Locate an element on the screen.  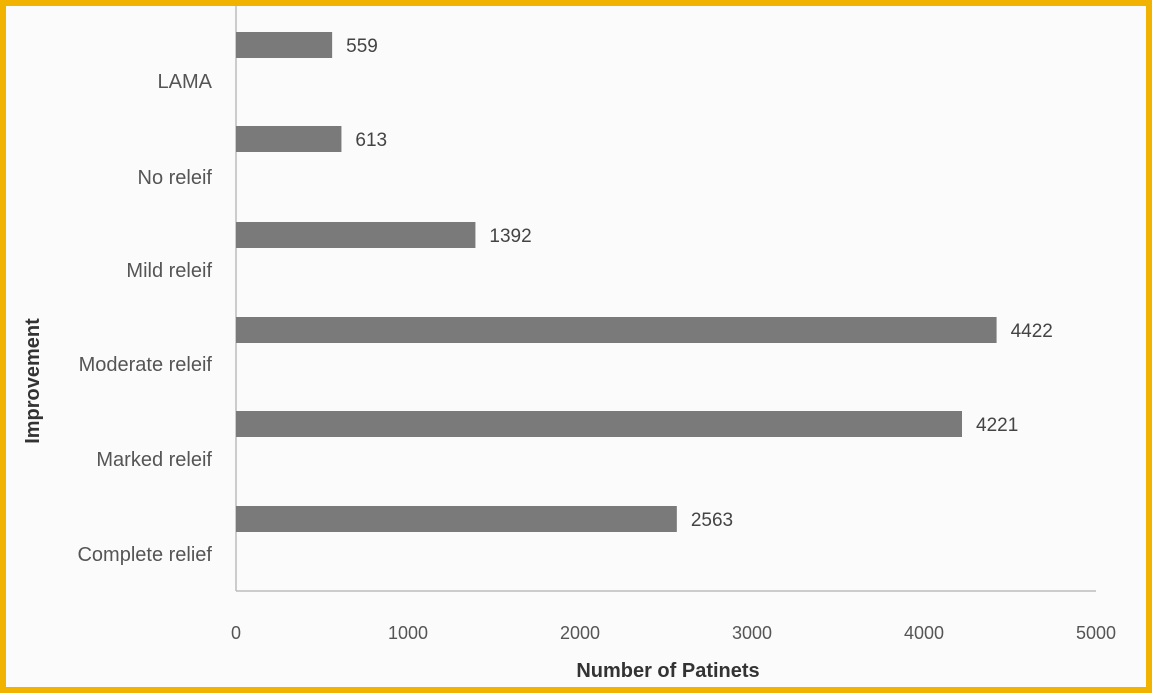
x-tick-labels: 0 1000 2000 3000 4000 5000 is located at coordinates (673, 633).